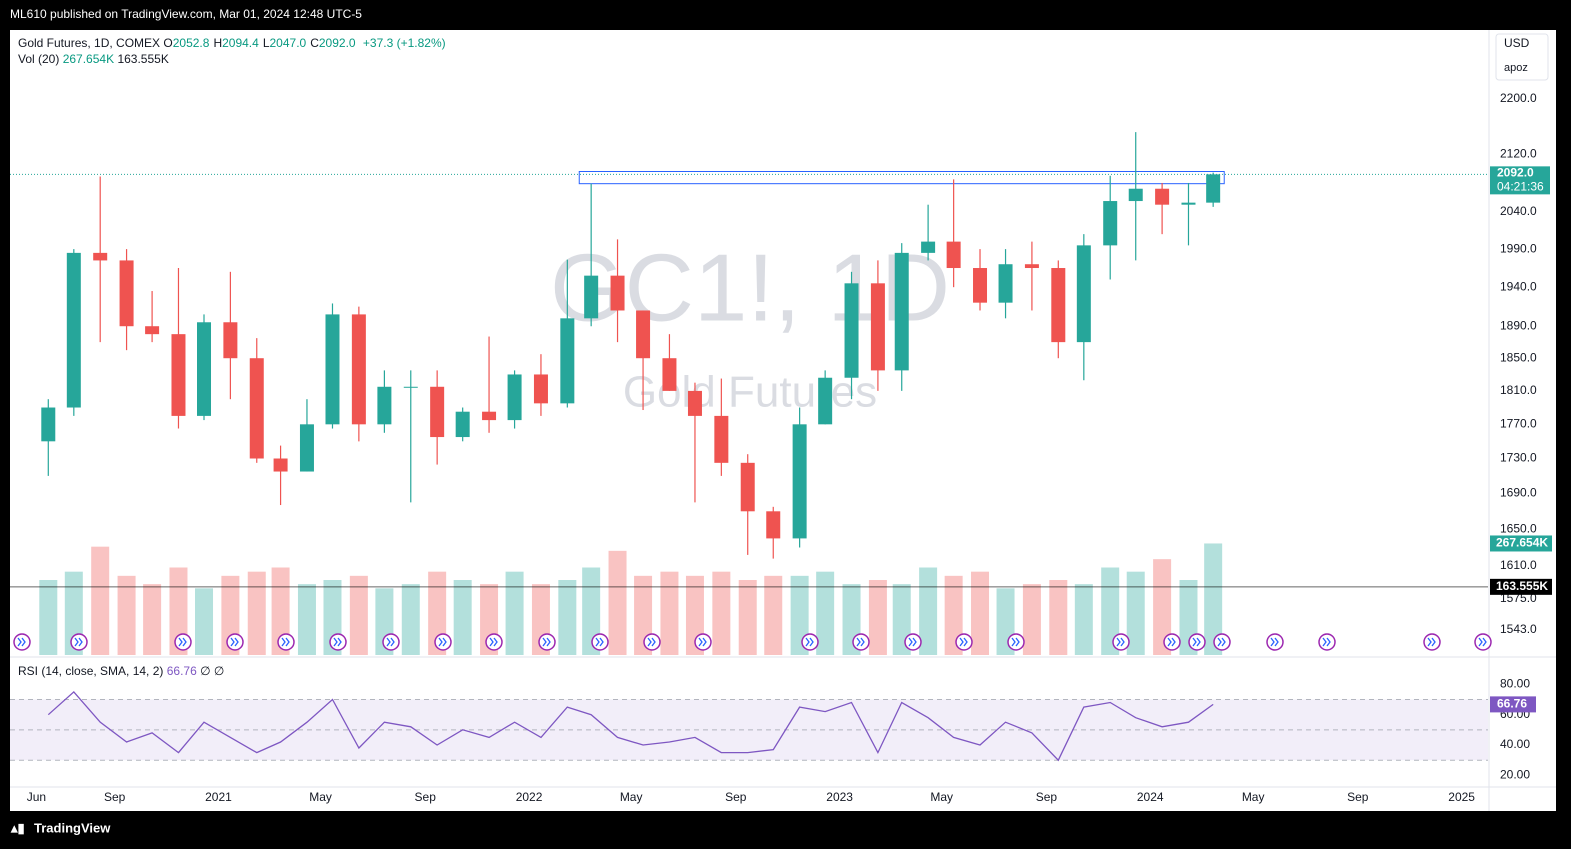  I want to click on volume-value-box, so click(1521, 543).